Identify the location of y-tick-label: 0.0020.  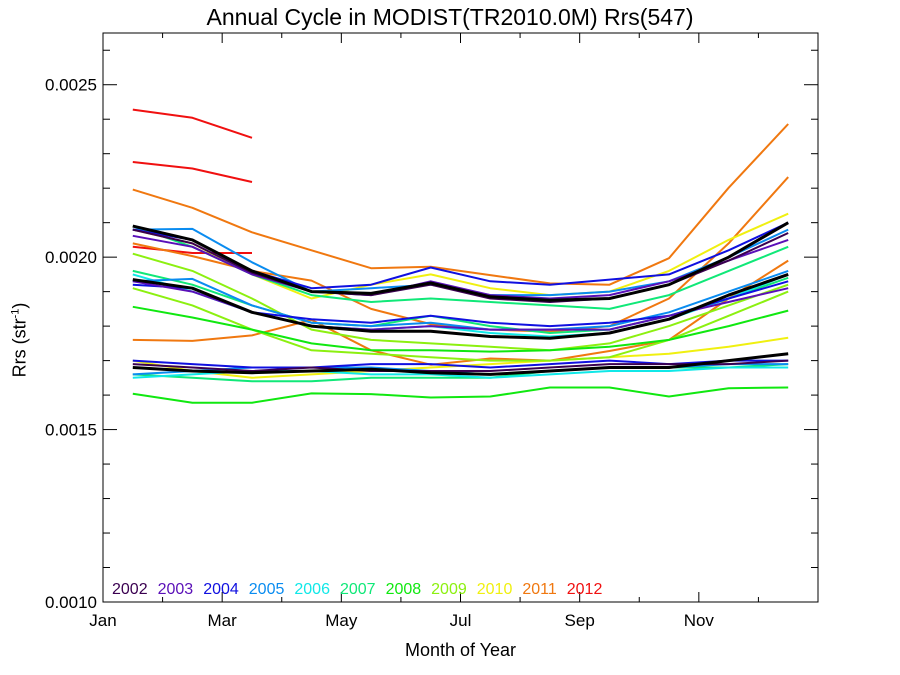
(71, 257).